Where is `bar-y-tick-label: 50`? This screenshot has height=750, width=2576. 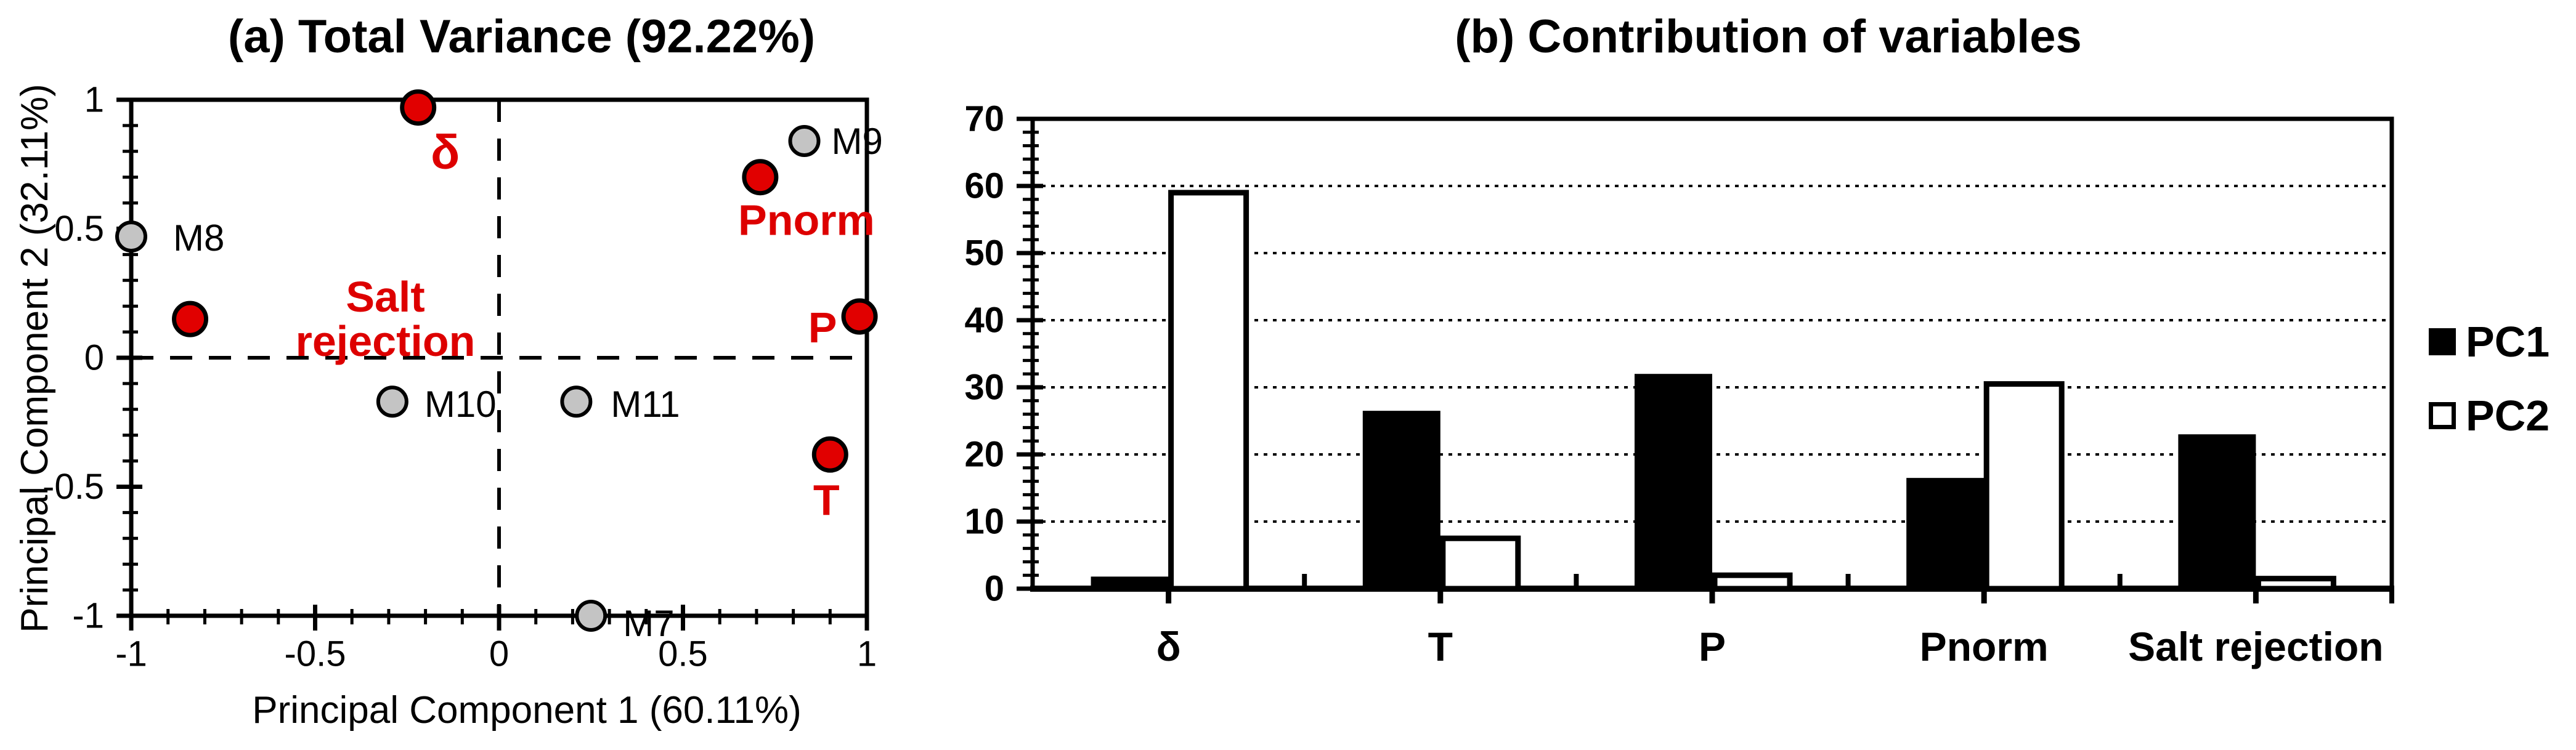 bar-y-tick-label: 50 is located at coordinates (984, 253).